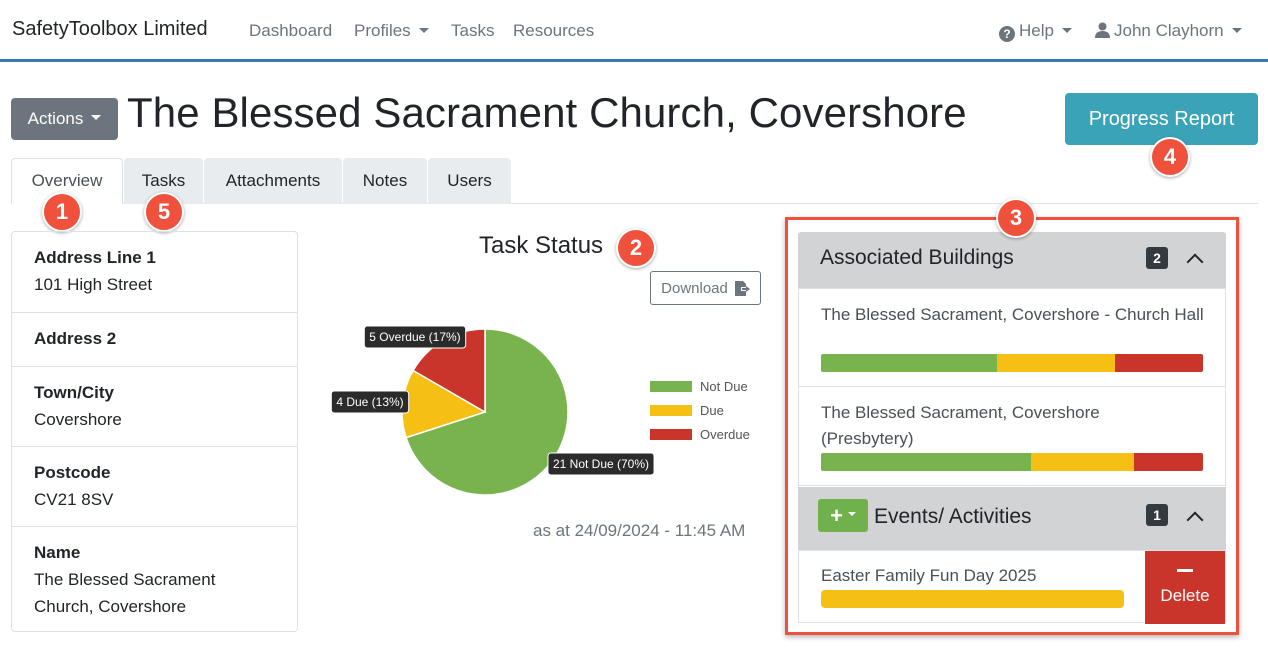 The width and height of the screenshot is (1268, 649). I want to click on question-circle-icon: ?, so click(1007, 34).